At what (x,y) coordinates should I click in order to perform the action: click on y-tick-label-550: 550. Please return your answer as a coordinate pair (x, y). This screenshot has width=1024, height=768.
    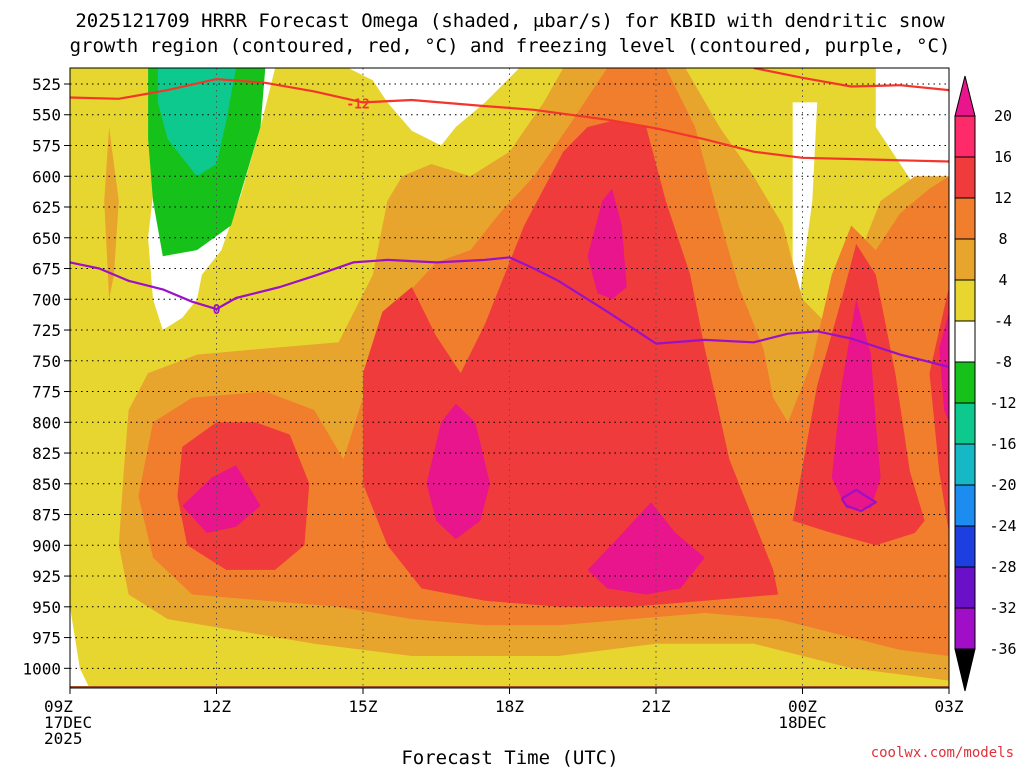
    Looking at the image, I should click on (46, 115).